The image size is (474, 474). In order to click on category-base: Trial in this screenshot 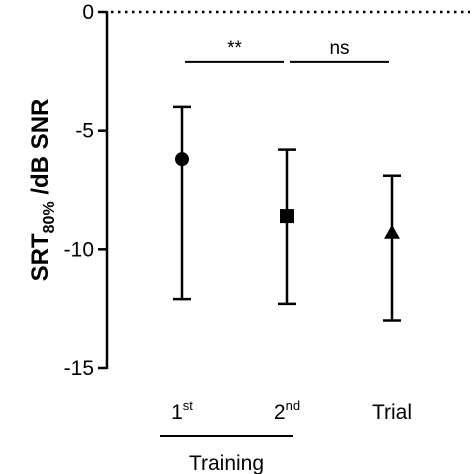, I will do `click(392, 412)`.